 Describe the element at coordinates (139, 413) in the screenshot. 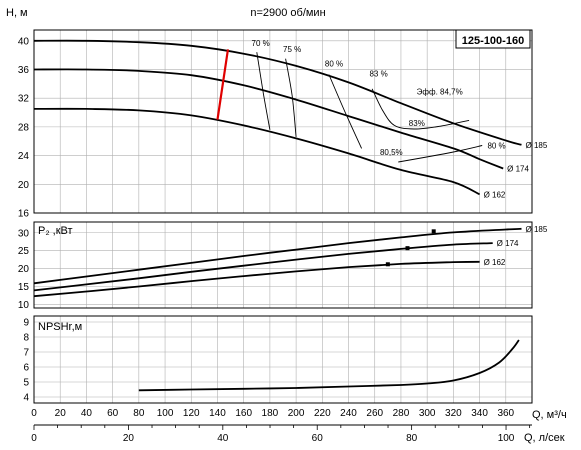

I see `xtick-label-m3h: 80` at that location.